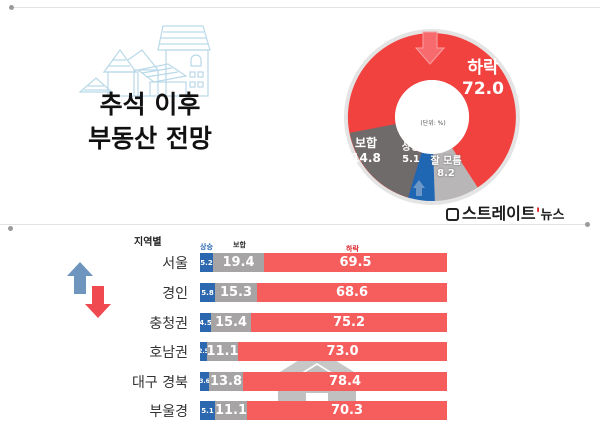 The image size is (600, 424). Describe the element at coordinates (342, 351) in the screenshot. I see `seg-down: 73.0` at that location.